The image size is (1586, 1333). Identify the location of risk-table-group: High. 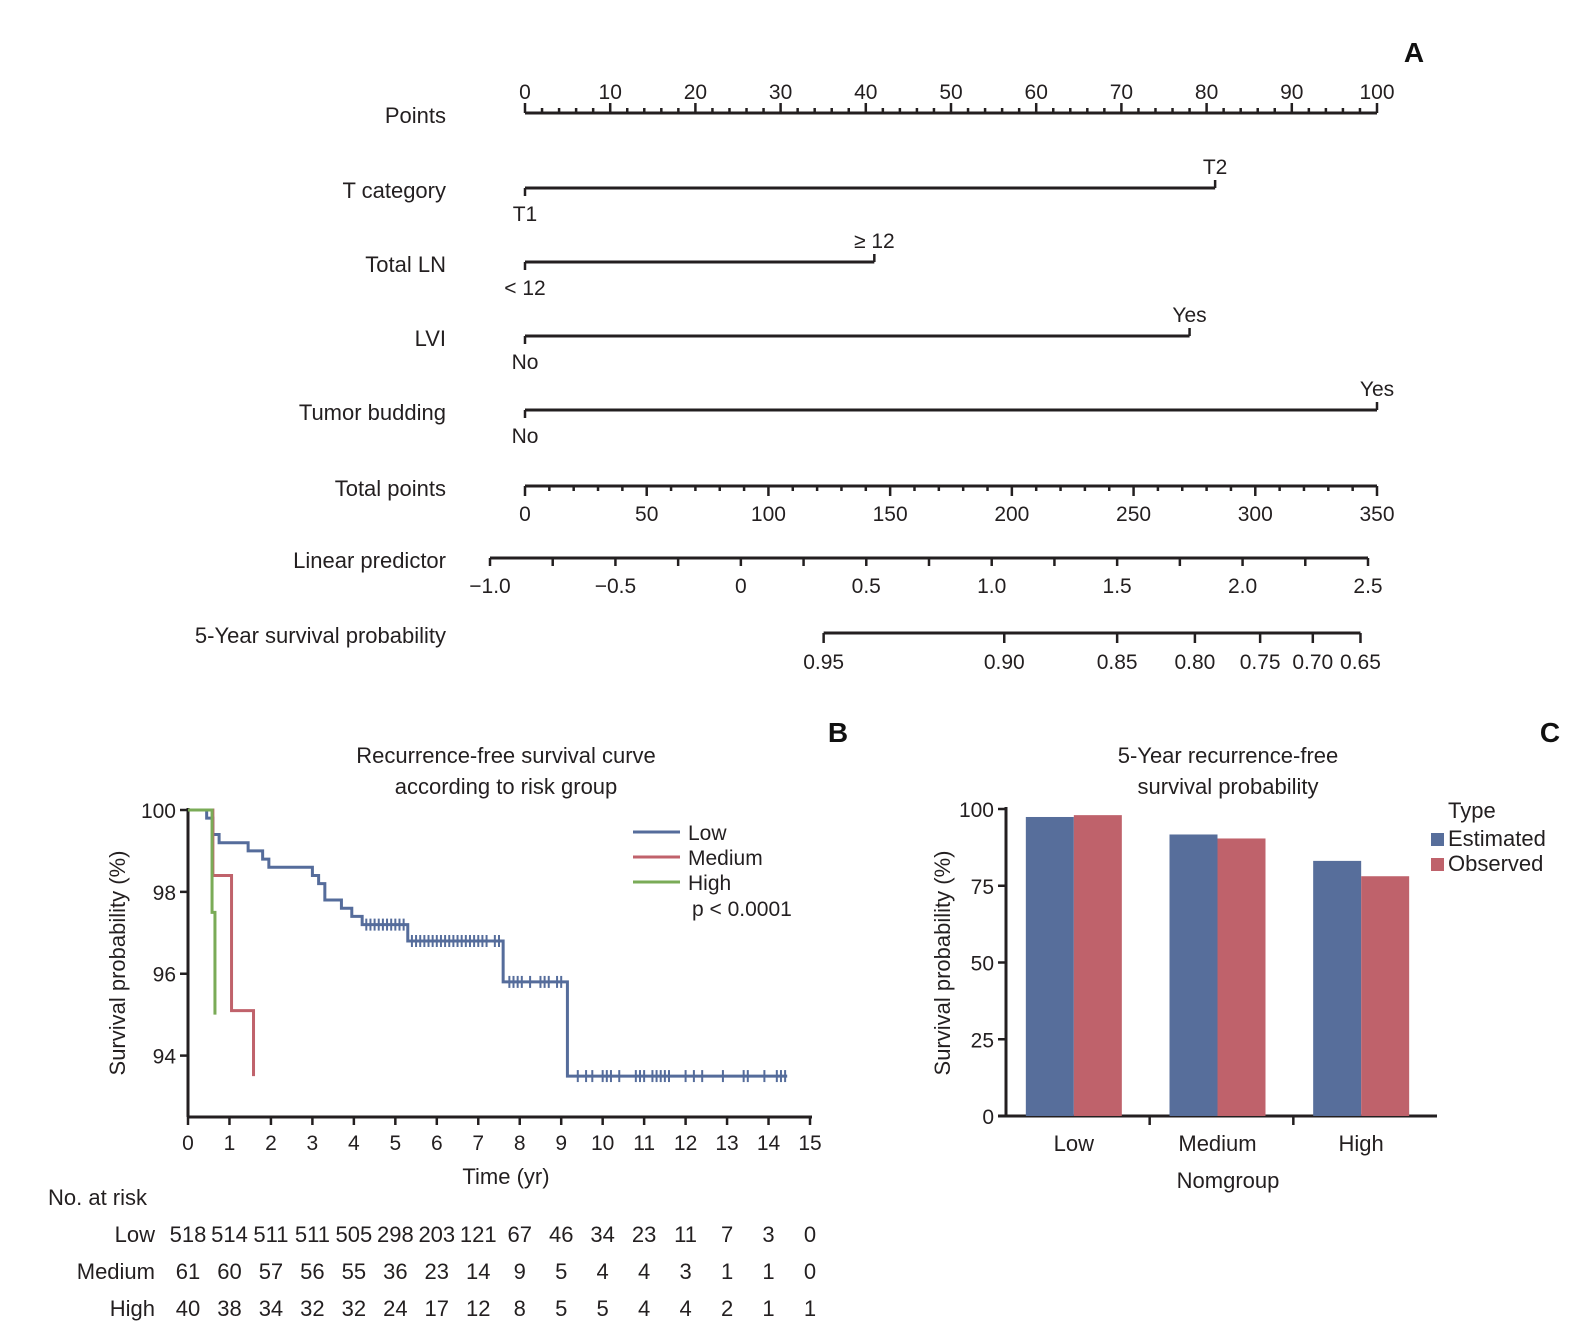
(132, 1308).